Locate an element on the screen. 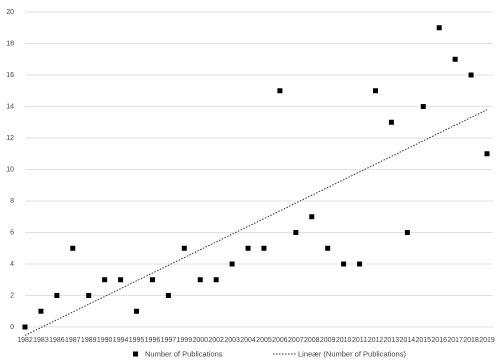  x-tick-label: 2004 is located at coordinates (248, 340).